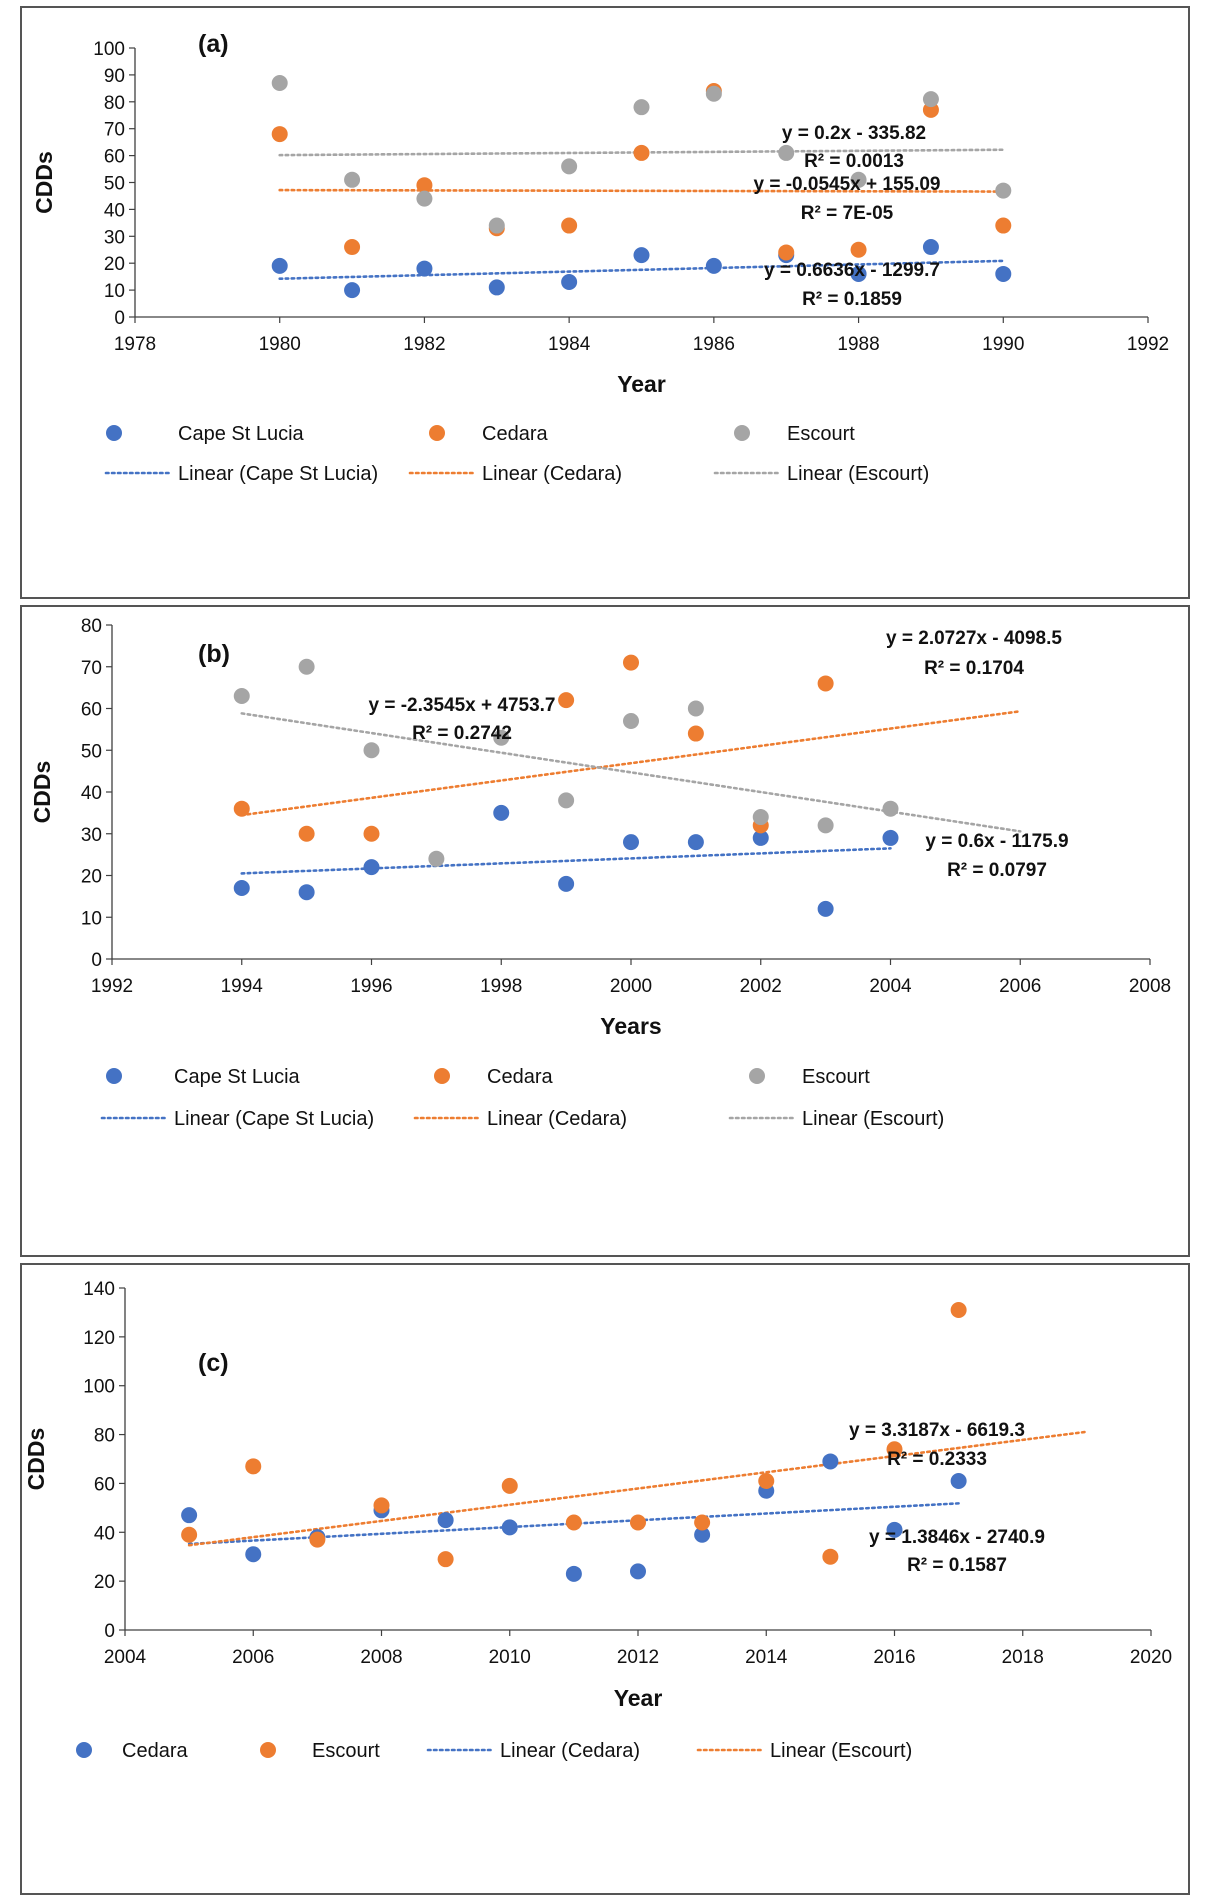 The image size is (1213, 1901). I want to click on legend-label: Escourt, so click(836, 1077).